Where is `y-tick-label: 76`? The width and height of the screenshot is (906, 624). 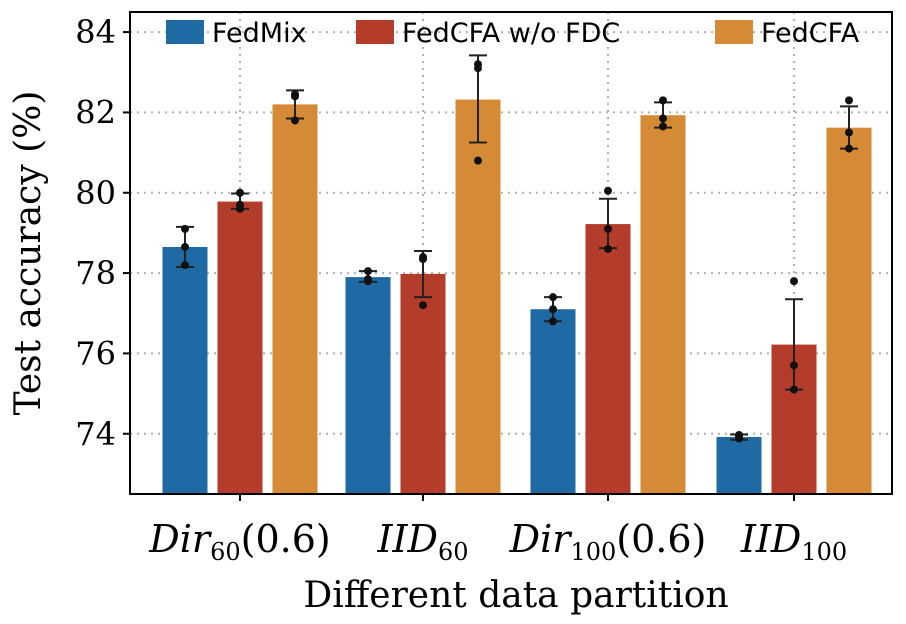 y-tick-label: 76 is located at coordinates (95, 353).